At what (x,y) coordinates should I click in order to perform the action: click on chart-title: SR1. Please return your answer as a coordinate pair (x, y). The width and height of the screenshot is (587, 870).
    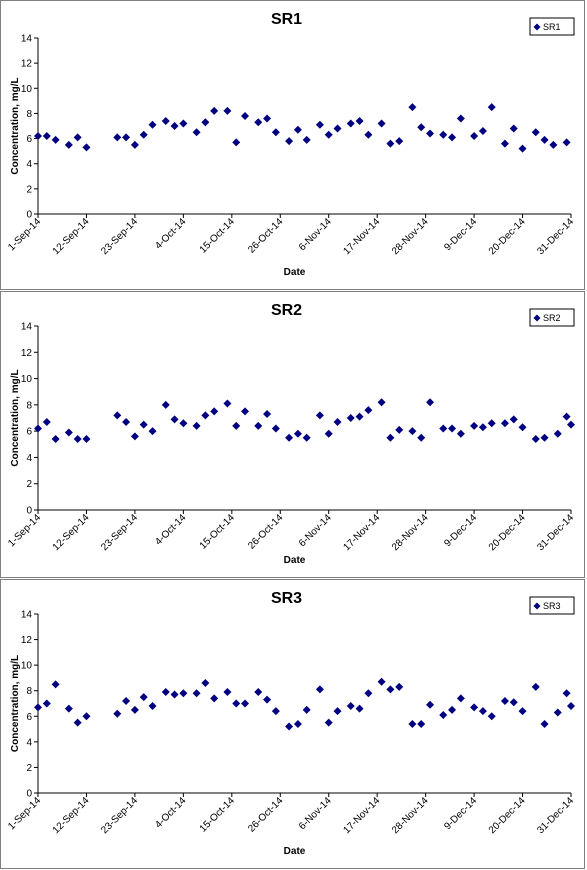
    Looking at the image, I should click on (286, 19).